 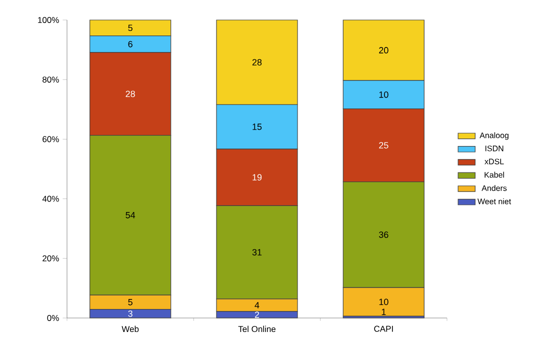 What do you see at coordinates (50, 139) in the screenshot?
I see `y-tick-label: 60%` at bounding box center [50, 139].